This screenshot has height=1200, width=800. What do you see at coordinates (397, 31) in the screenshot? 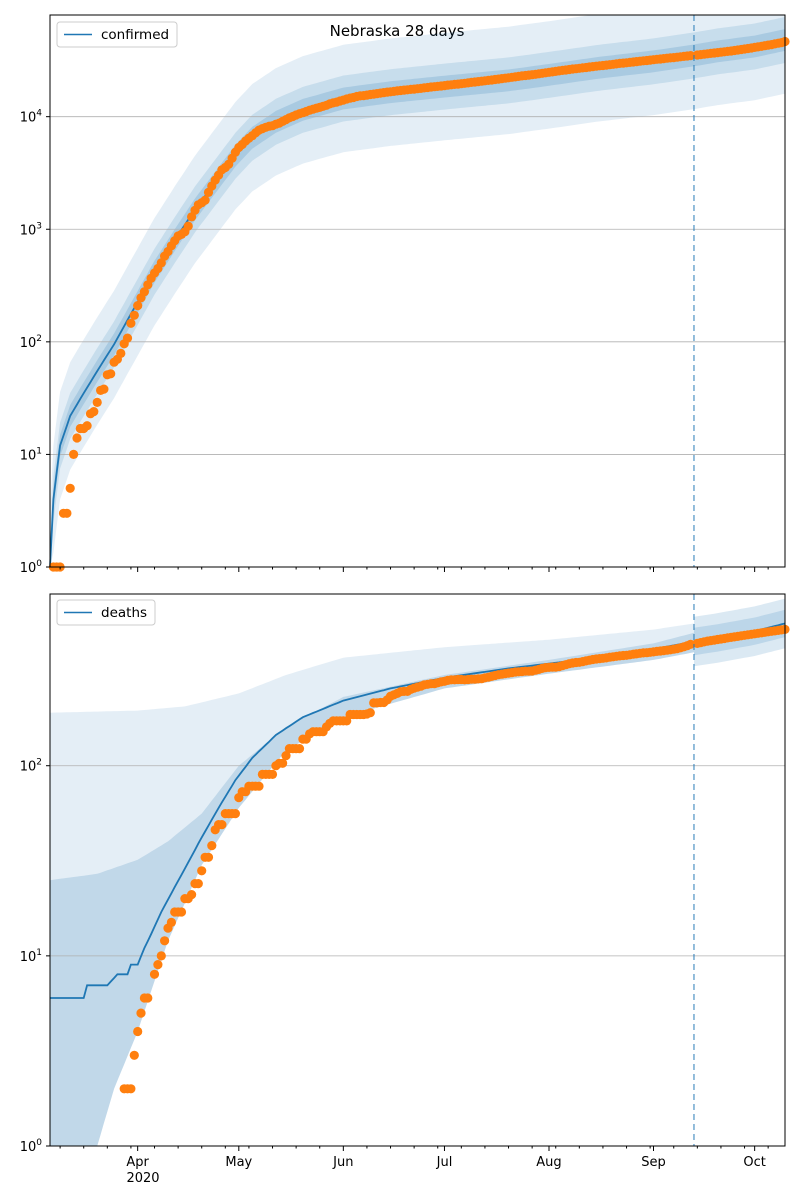
I see `figure-title: Nebraska 28 days` at bounding box center [397, 31].